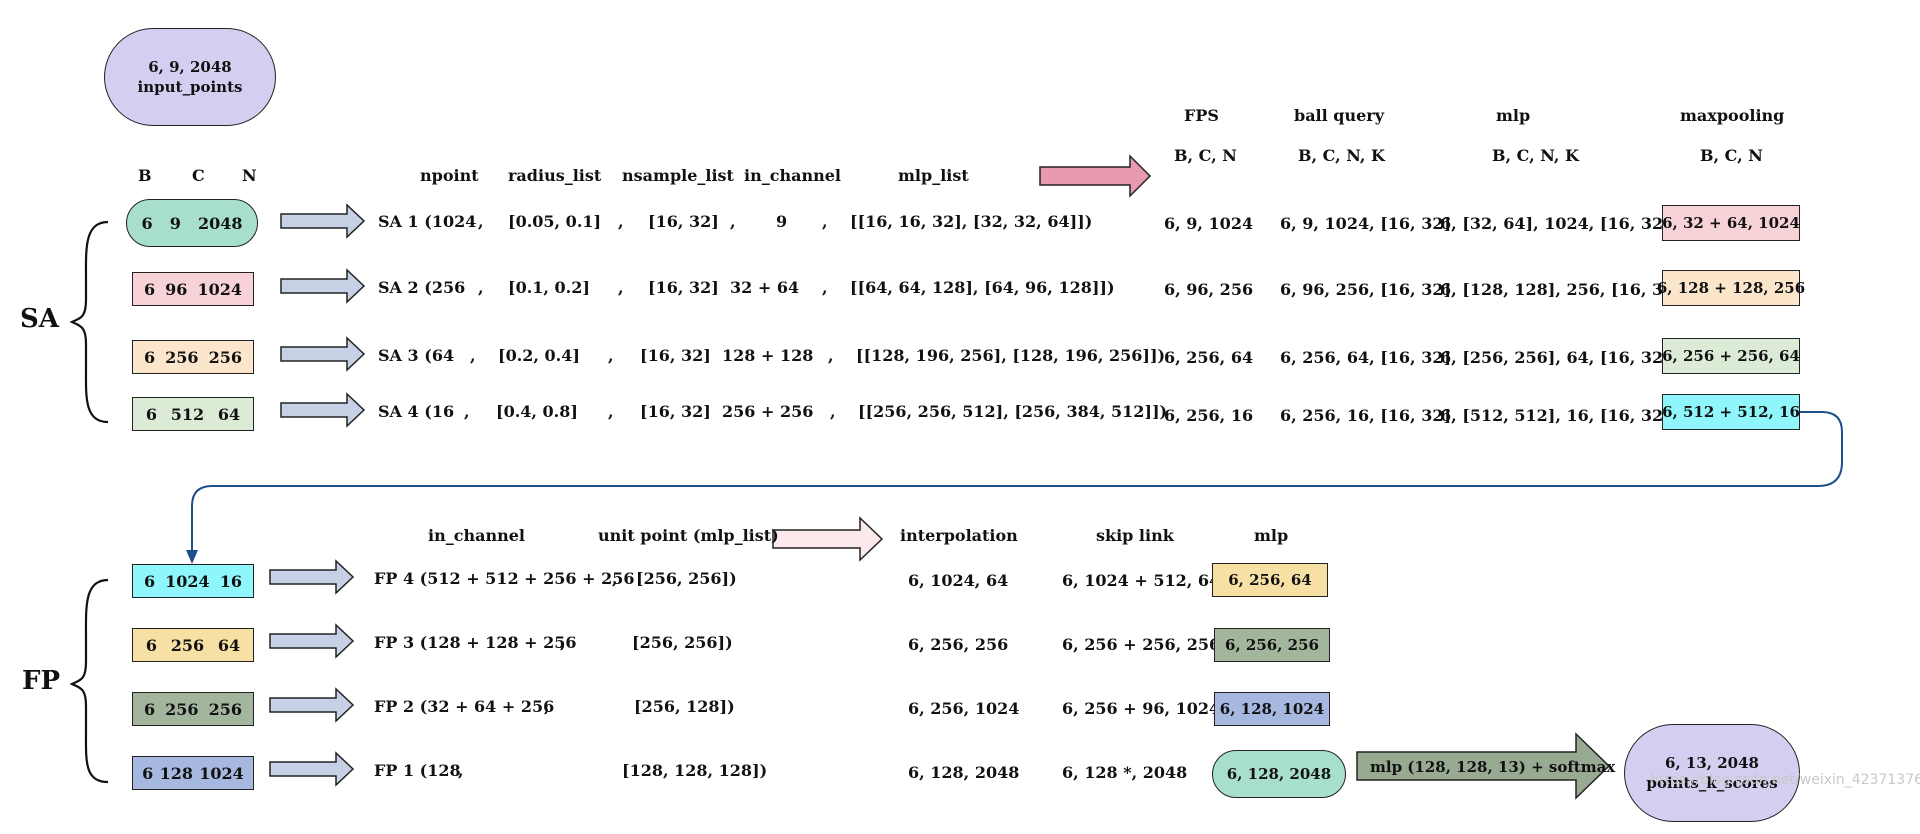  Describe the element at coordinates (1135, 535) in the screenshot. I see `fp-header-skip-link: skip link` at that location.